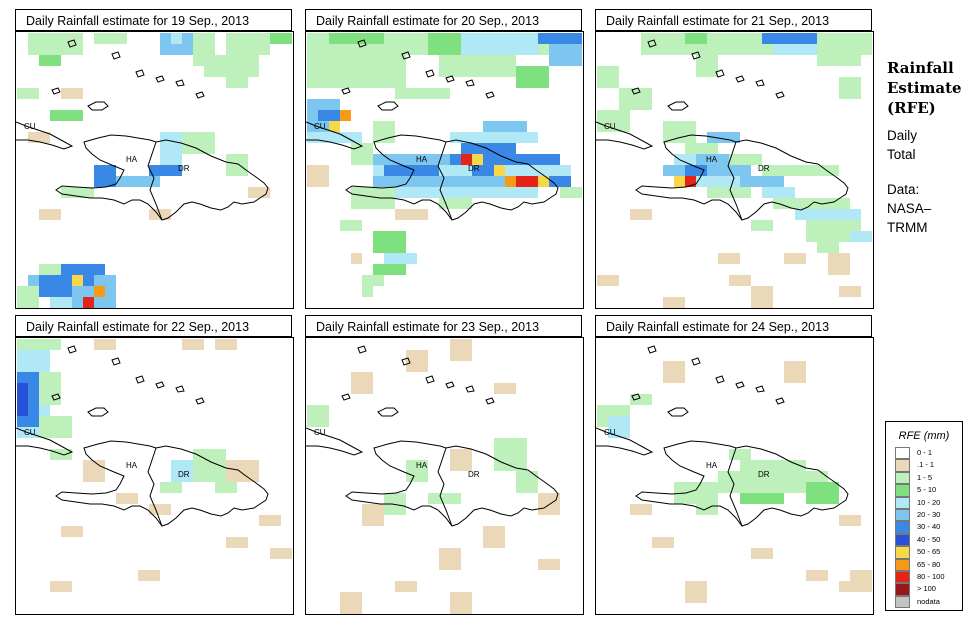 This screenshot has width=971, height=635. What do you see at coordinates (625, 135) in the screenshot?
I see `cuba-outline` at bounding box center [625, 135].